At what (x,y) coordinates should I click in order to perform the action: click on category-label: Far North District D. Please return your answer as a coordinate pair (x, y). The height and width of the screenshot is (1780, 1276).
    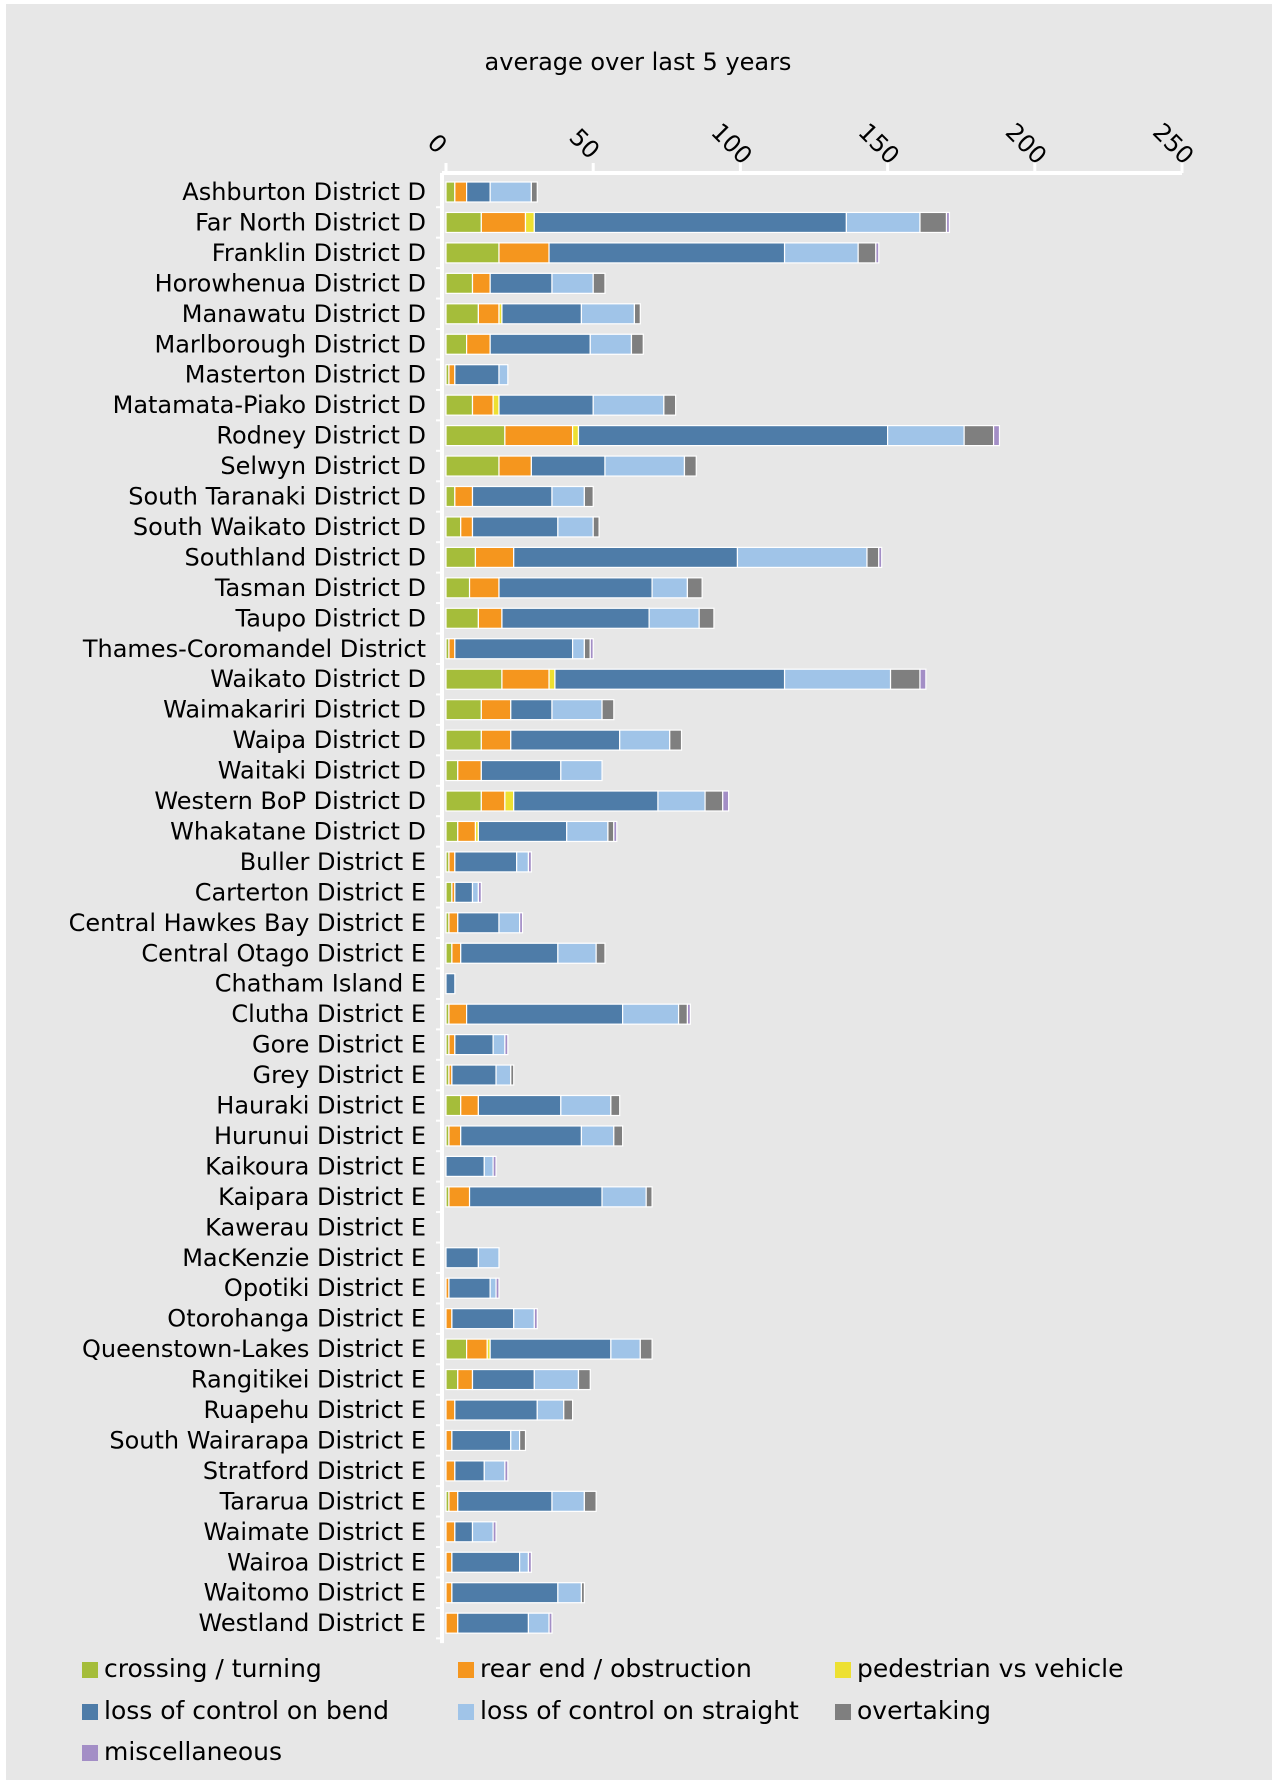
    Looking at the image, I should click on (310, 222).